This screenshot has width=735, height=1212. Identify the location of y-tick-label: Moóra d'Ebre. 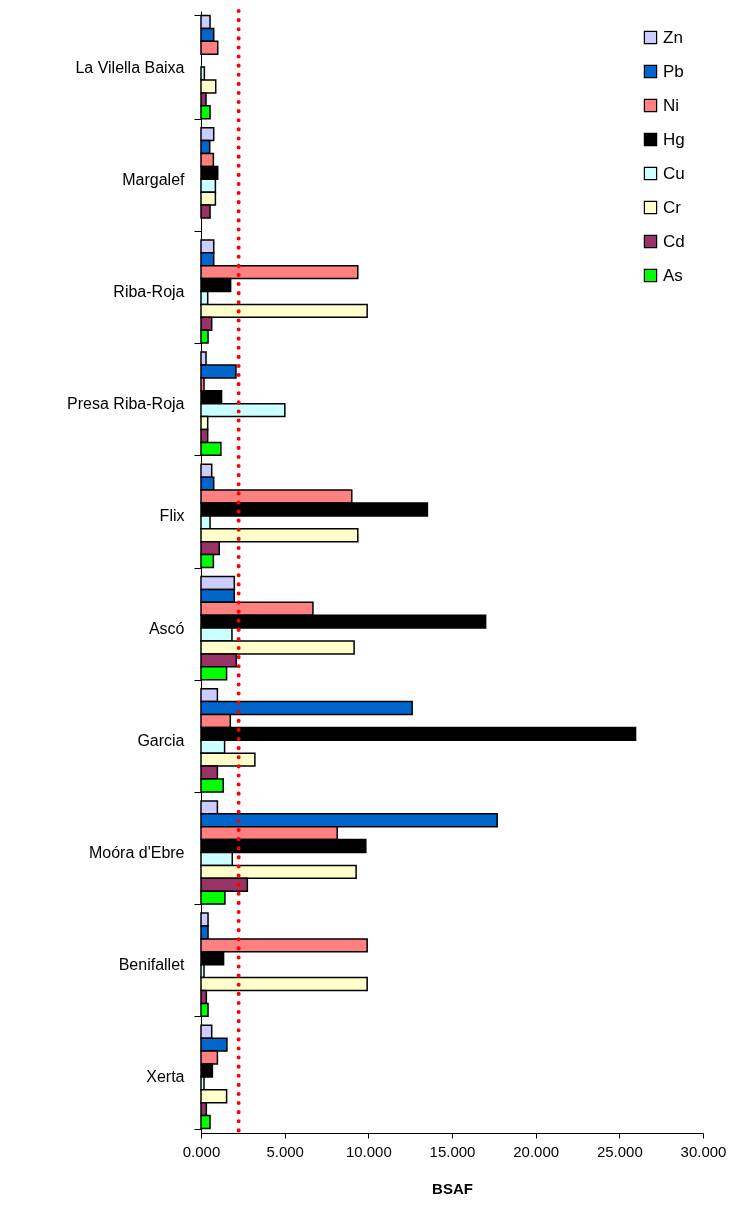
(136, 852).